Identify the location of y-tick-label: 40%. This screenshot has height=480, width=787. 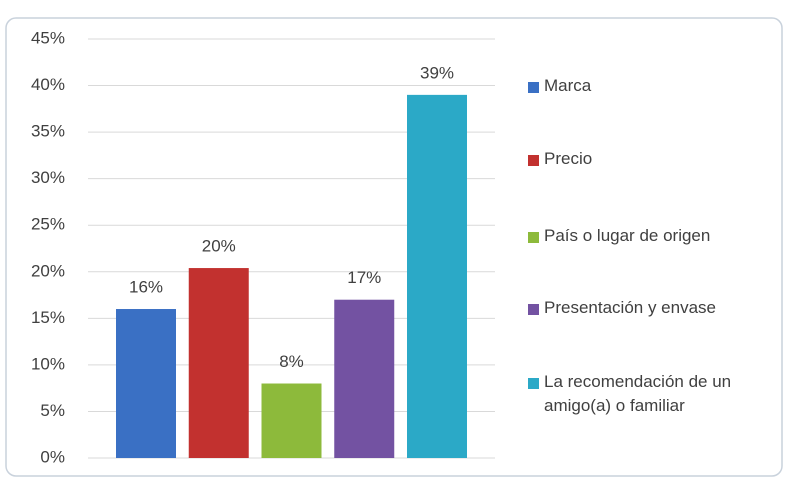
(48, 84).